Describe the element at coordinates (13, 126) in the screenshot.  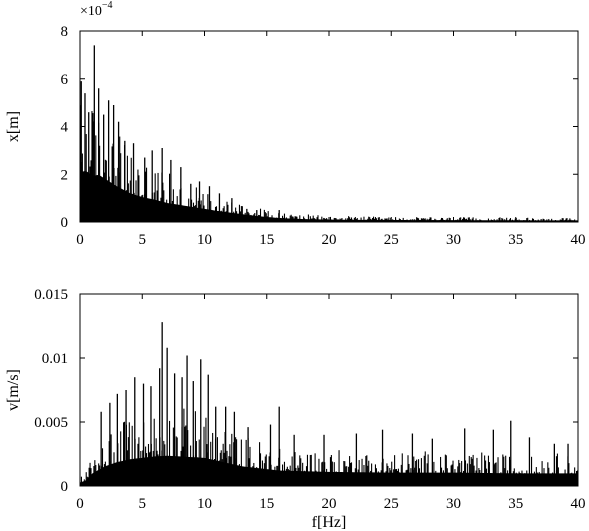
I see `displacement-y-axis-label: x[m]` at that location.